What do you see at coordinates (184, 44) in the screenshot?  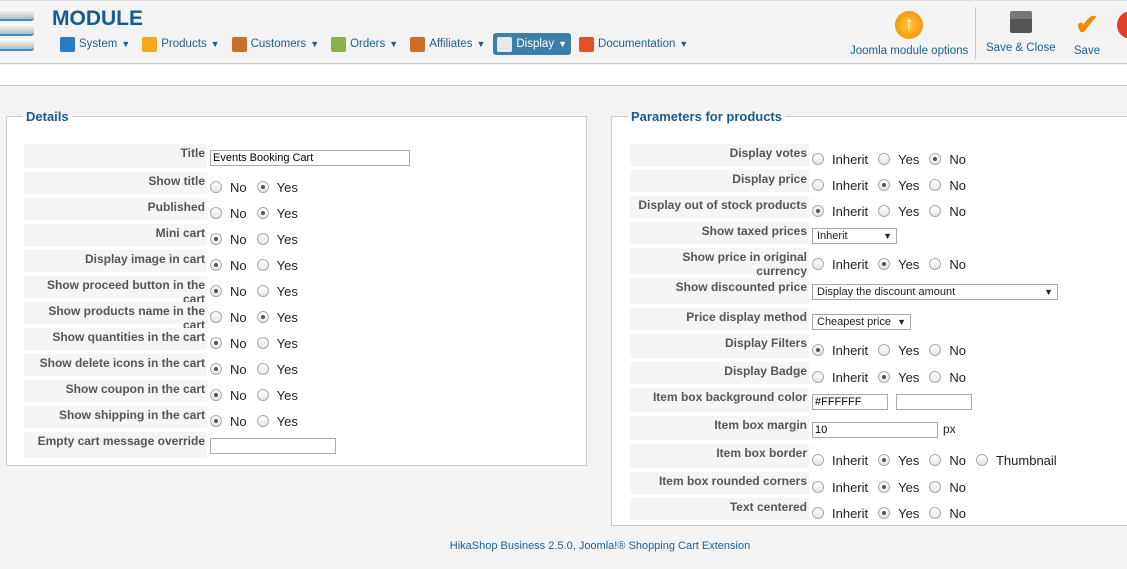 I see `menu-label: Products` at bounding box center [184, 44].